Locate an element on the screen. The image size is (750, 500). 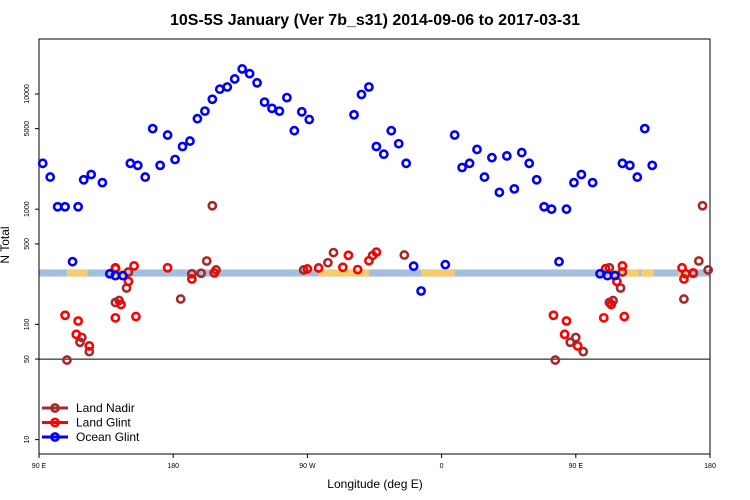
y-tick-label: 1000 is located at coordinates (27, 209).